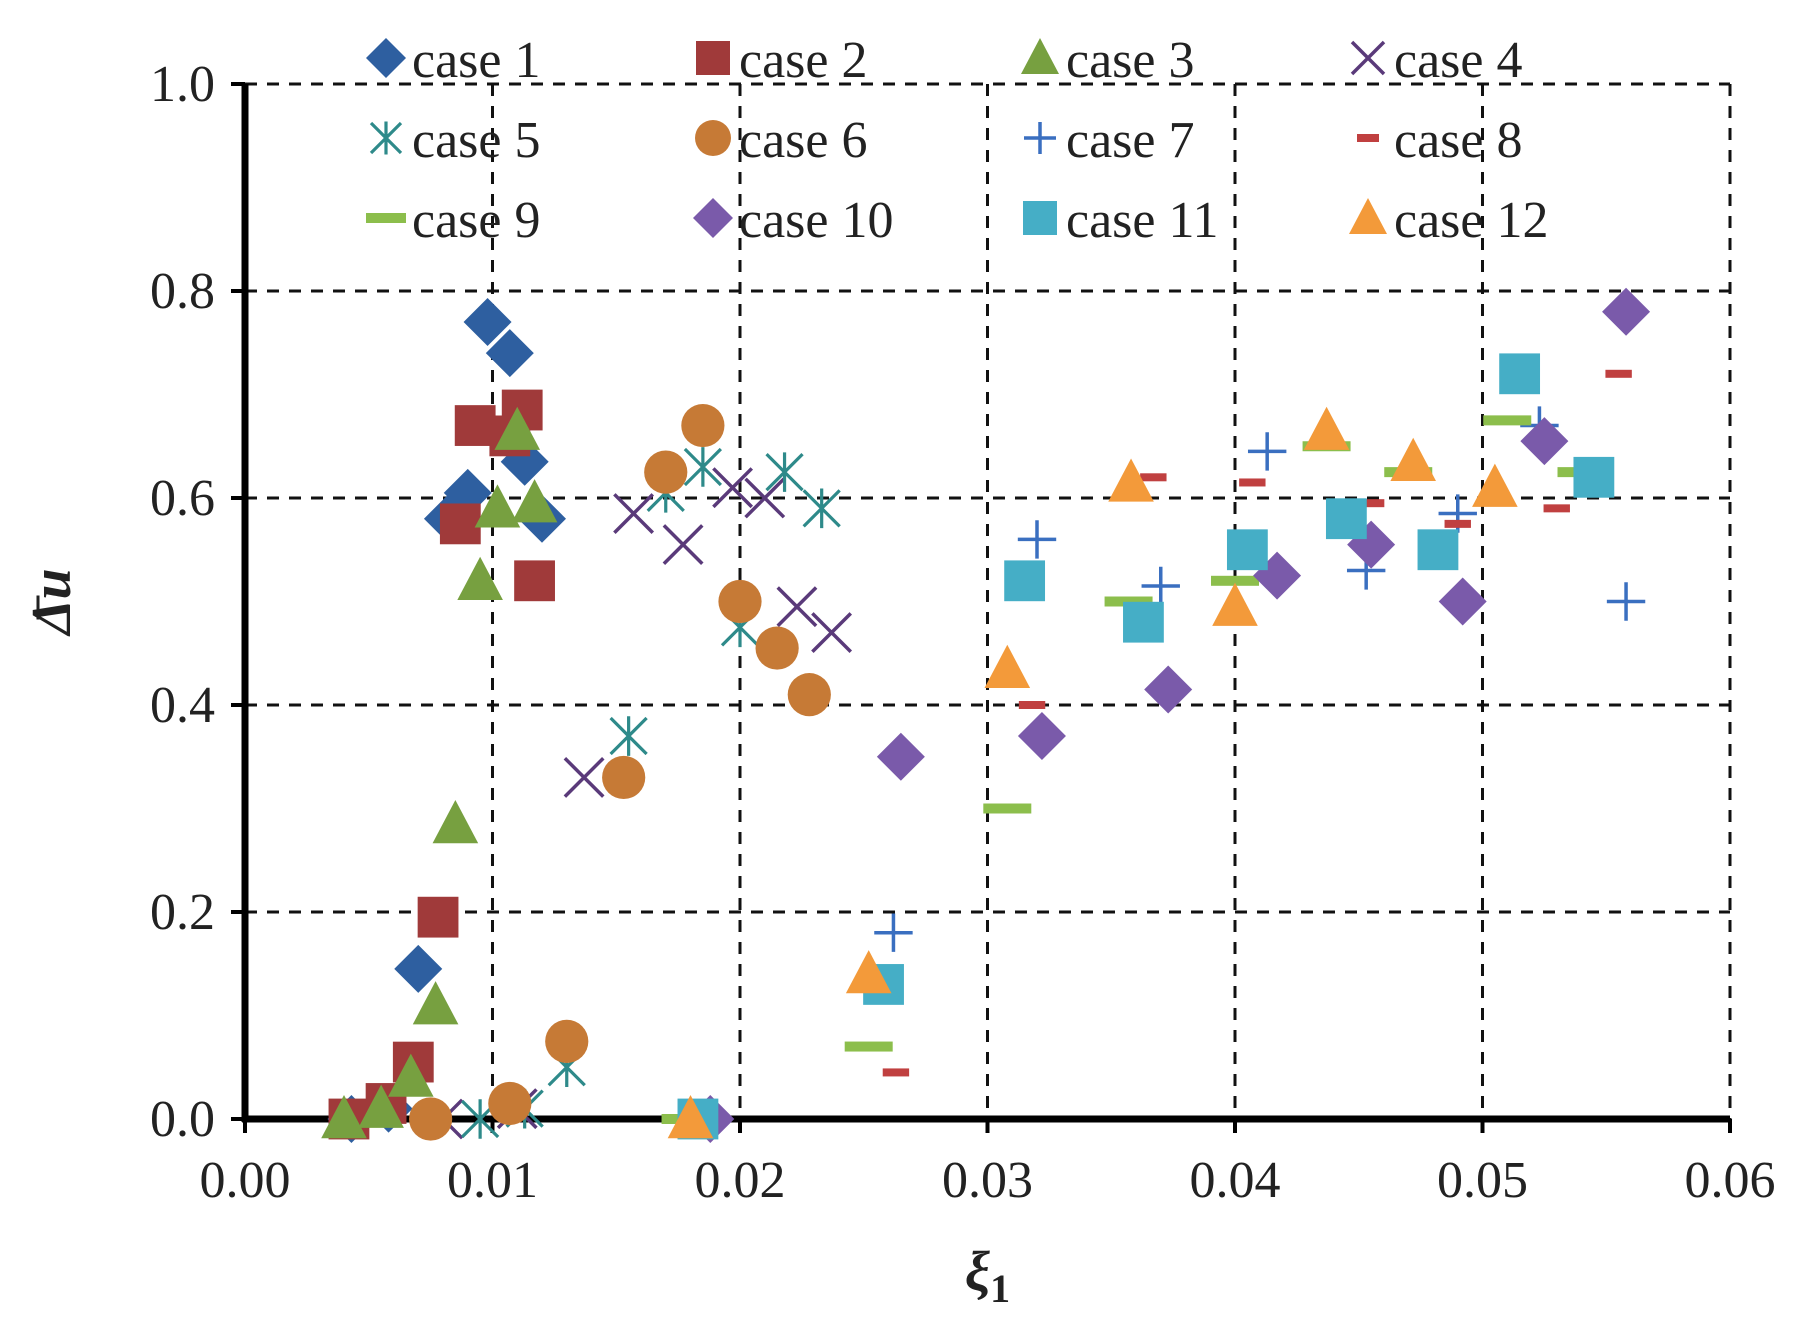 The width and height of the screenshot is (1800, 1334). Describe the element at coordinates (803, 140) in the screenshot. I see `legend-label: case 6` at that location.